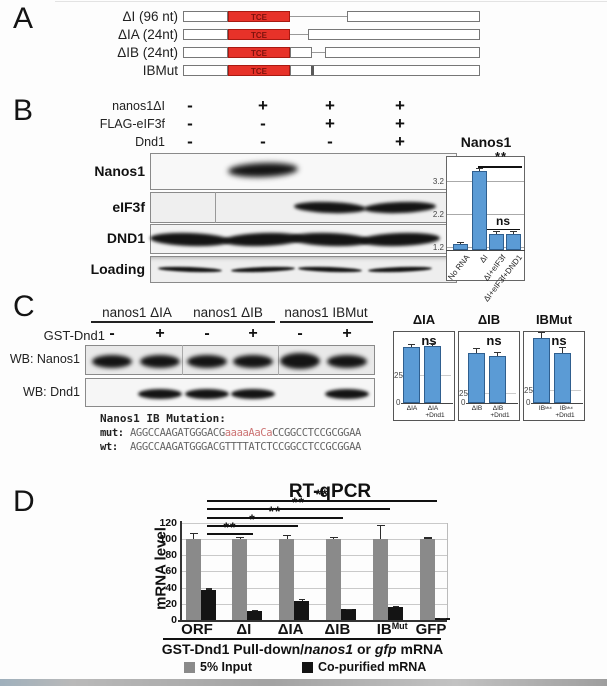  Describe the element at coordinates (330, 491) in the screenshot. I see `panel-d-chart-title: RT-qPCR` at that location.